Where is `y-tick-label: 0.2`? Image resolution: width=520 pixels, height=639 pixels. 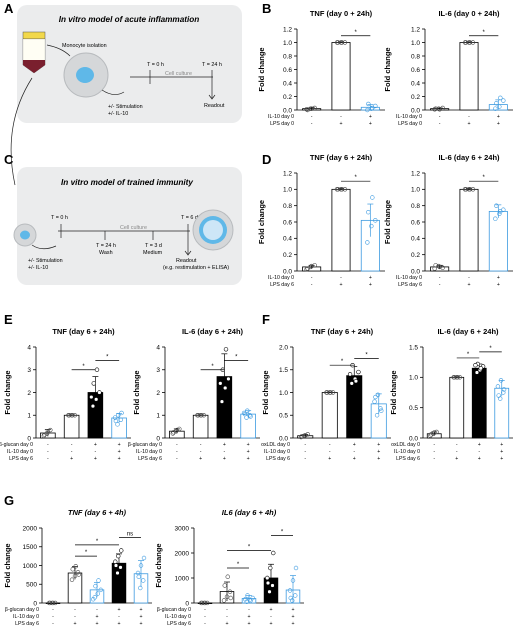
y-tick-label: 0.2 is located at coordinates (415, 255).